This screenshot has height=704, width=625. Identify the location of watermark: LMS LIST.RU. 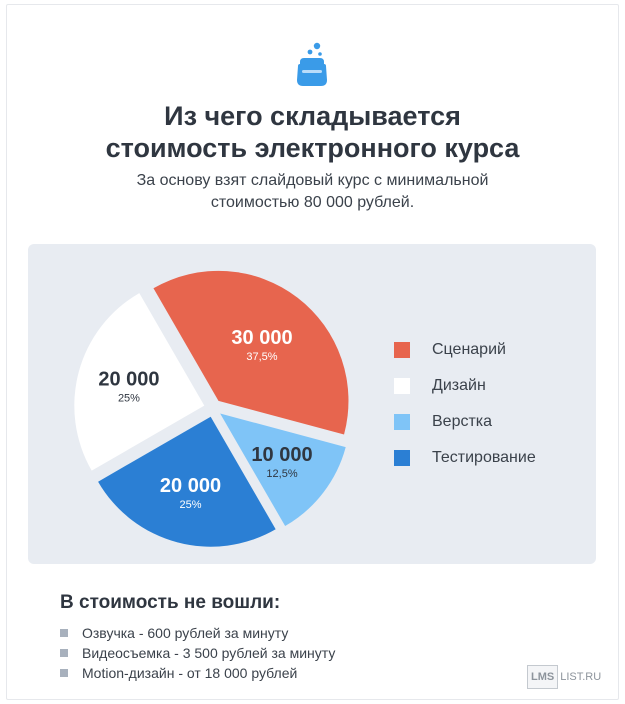
(564, 677).